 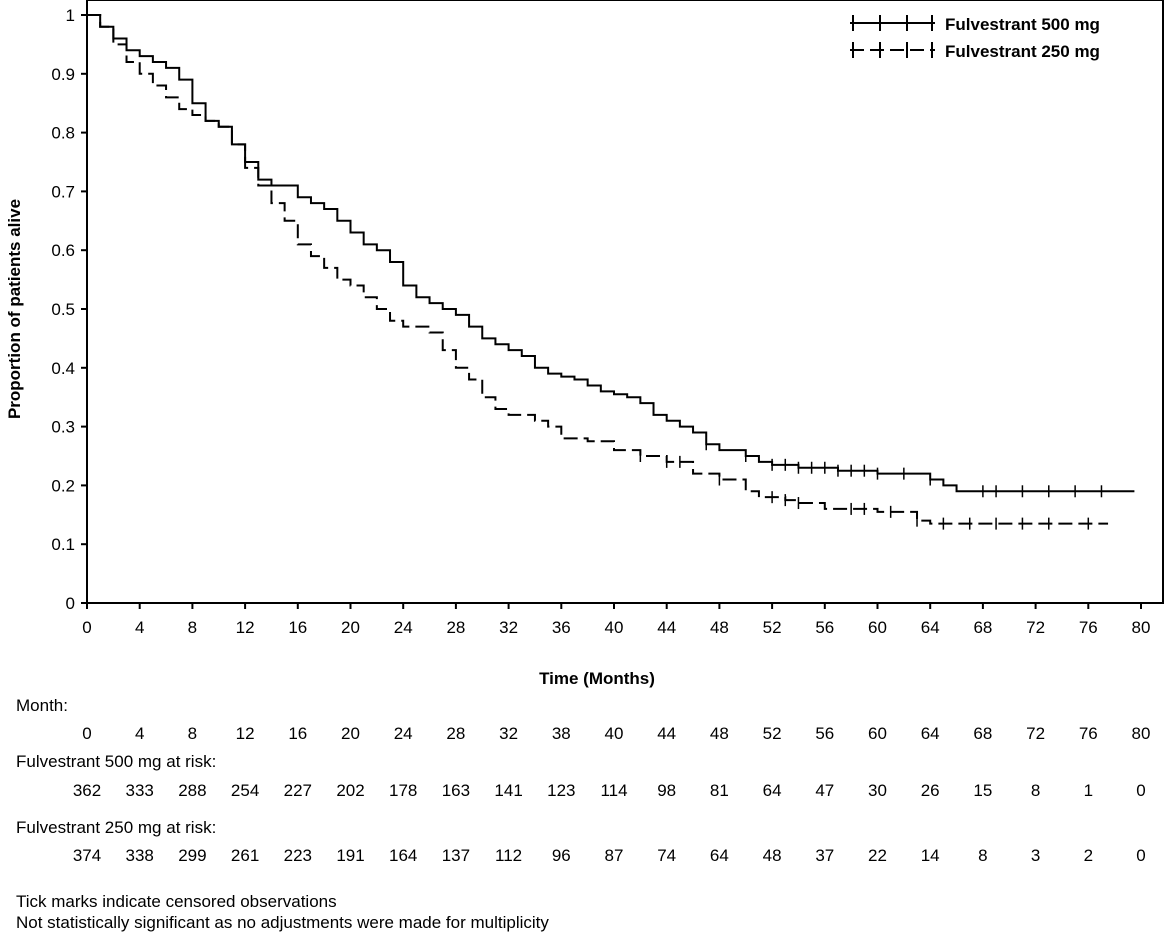 What do you see at coordinates (930, 790) in the screenshot?
I see `risk-cell: 26` at bounding box center [930, 790].